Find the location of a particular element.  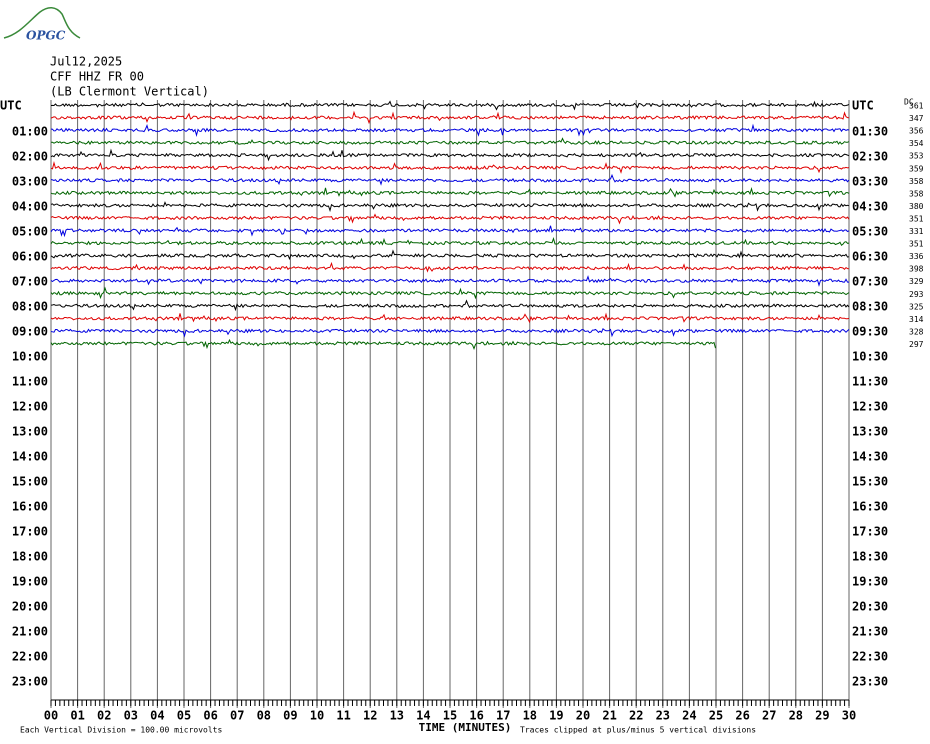

x-tick-label: 30 is located at coordinates (849, 716).